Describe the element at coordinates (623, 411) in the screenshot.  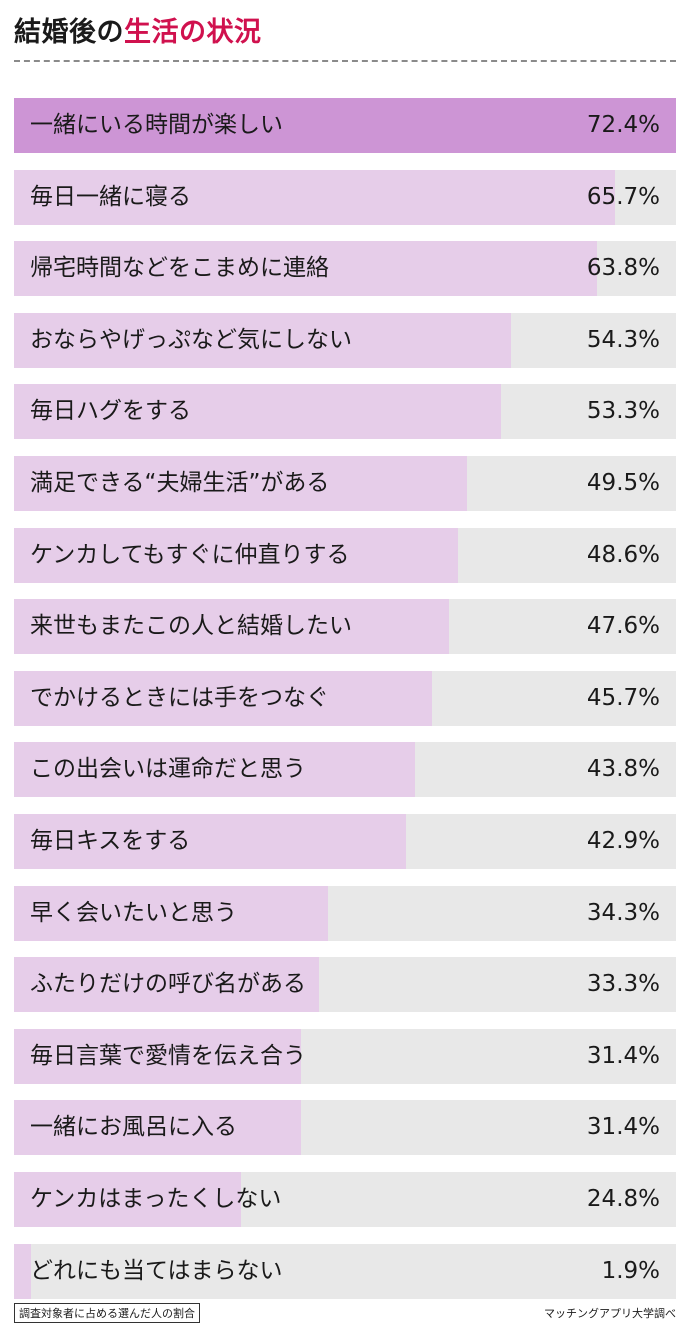
I see `value-label: 53.3%` at that location.